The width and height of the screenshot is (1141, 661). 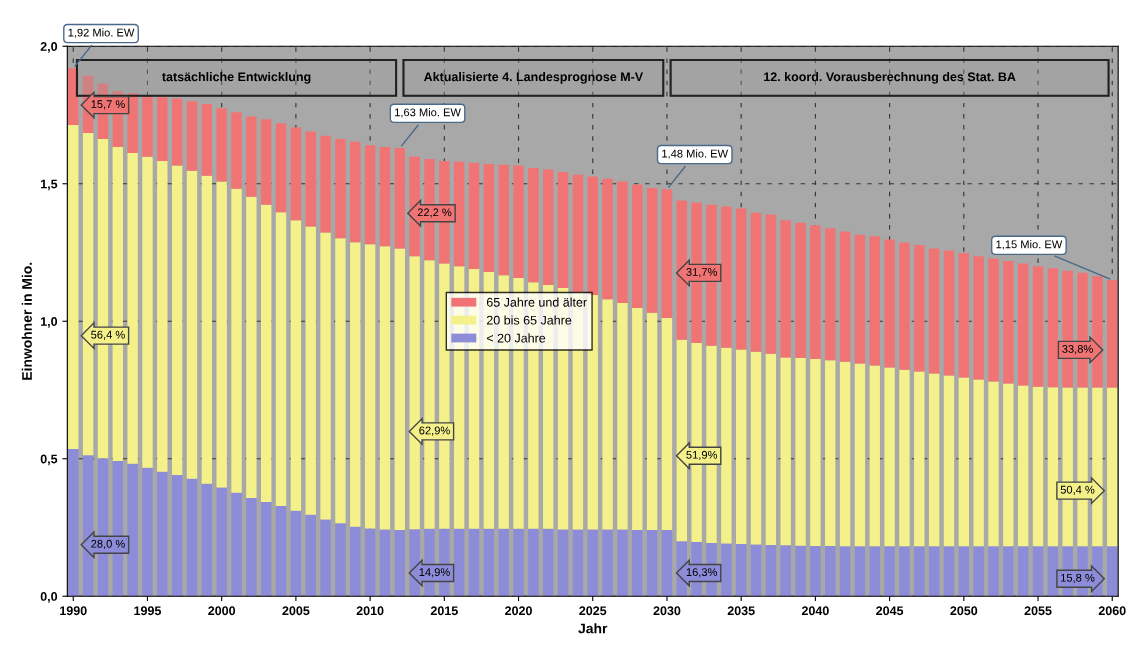 I want to click on y-axis-title: Einwohner in Mio., so click(x=26, y=321).